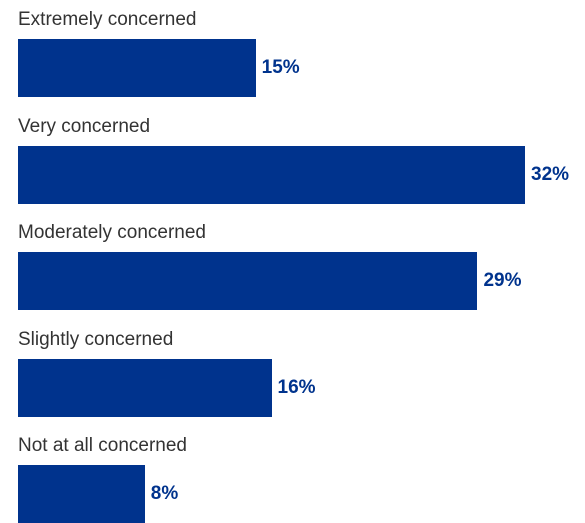  I want to click on value-label: 8%, so click(164, 493).